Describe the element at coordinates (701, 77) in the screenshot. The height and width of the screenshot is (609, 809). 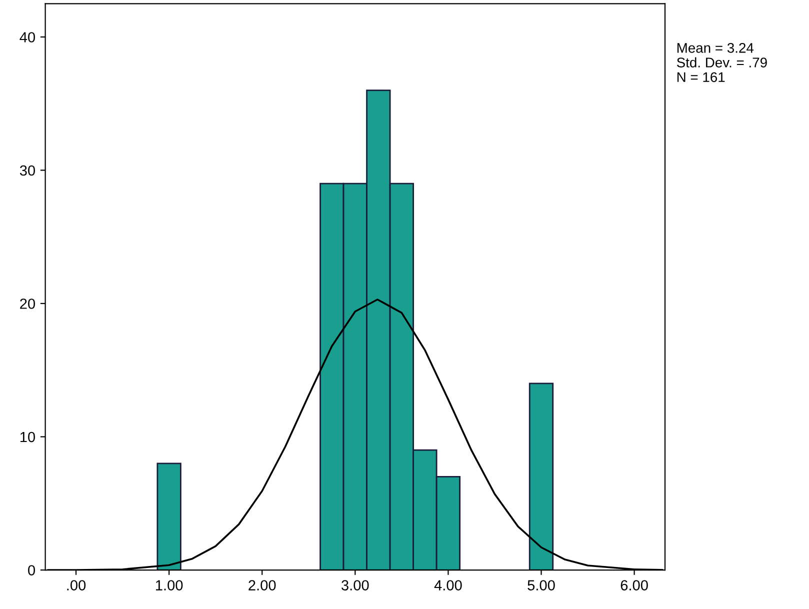
I see `text: N = 161` at that location.